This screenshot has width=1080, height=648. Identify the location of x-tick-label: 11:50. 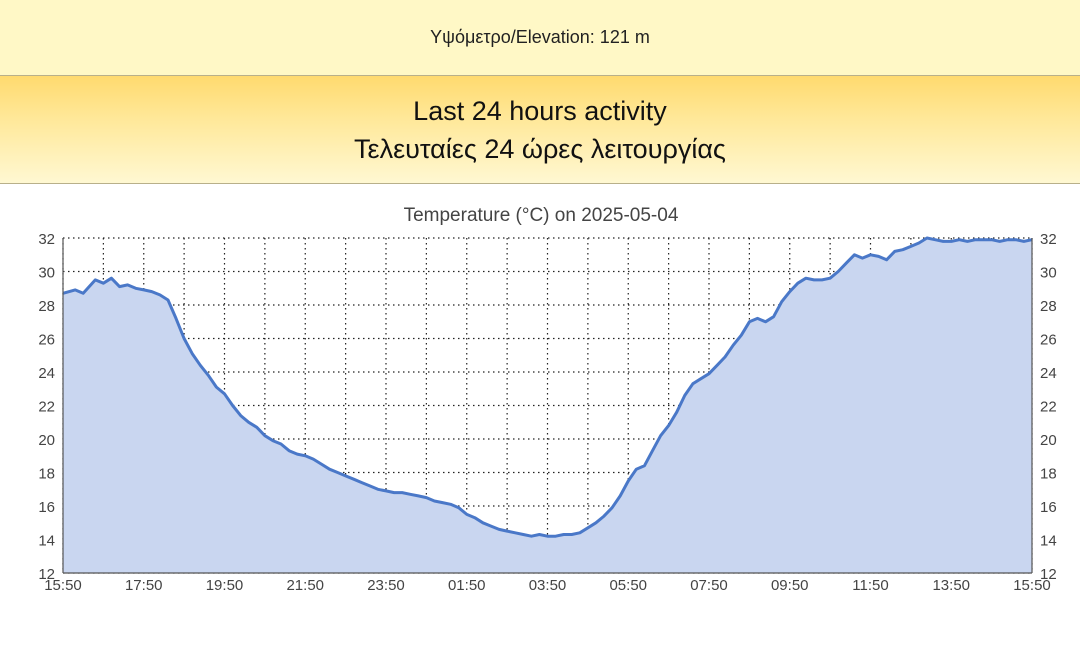
(870, 585).